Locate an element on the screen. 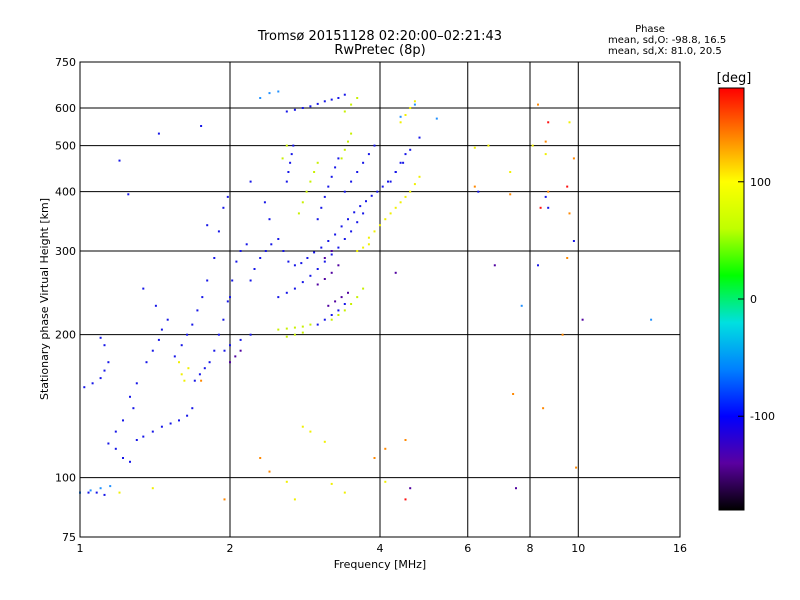 Image resolution: width=800 pixels, height=600 pixels. y-tick-label: 75 is located at coordinates (69, 537).